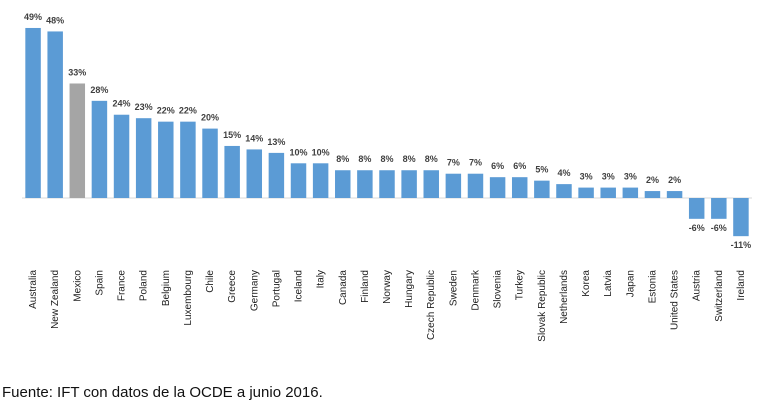 The width and height of the screenshot is (759, 409). Describe the element at coordinates (409, 184) in the screenshot. I see `bar-hungary` at that location.